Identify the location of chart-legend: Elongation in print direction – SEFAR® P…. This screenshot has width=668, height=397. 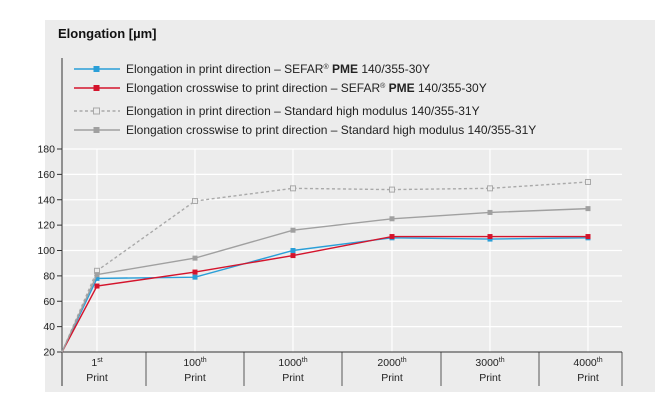
(305, 99).